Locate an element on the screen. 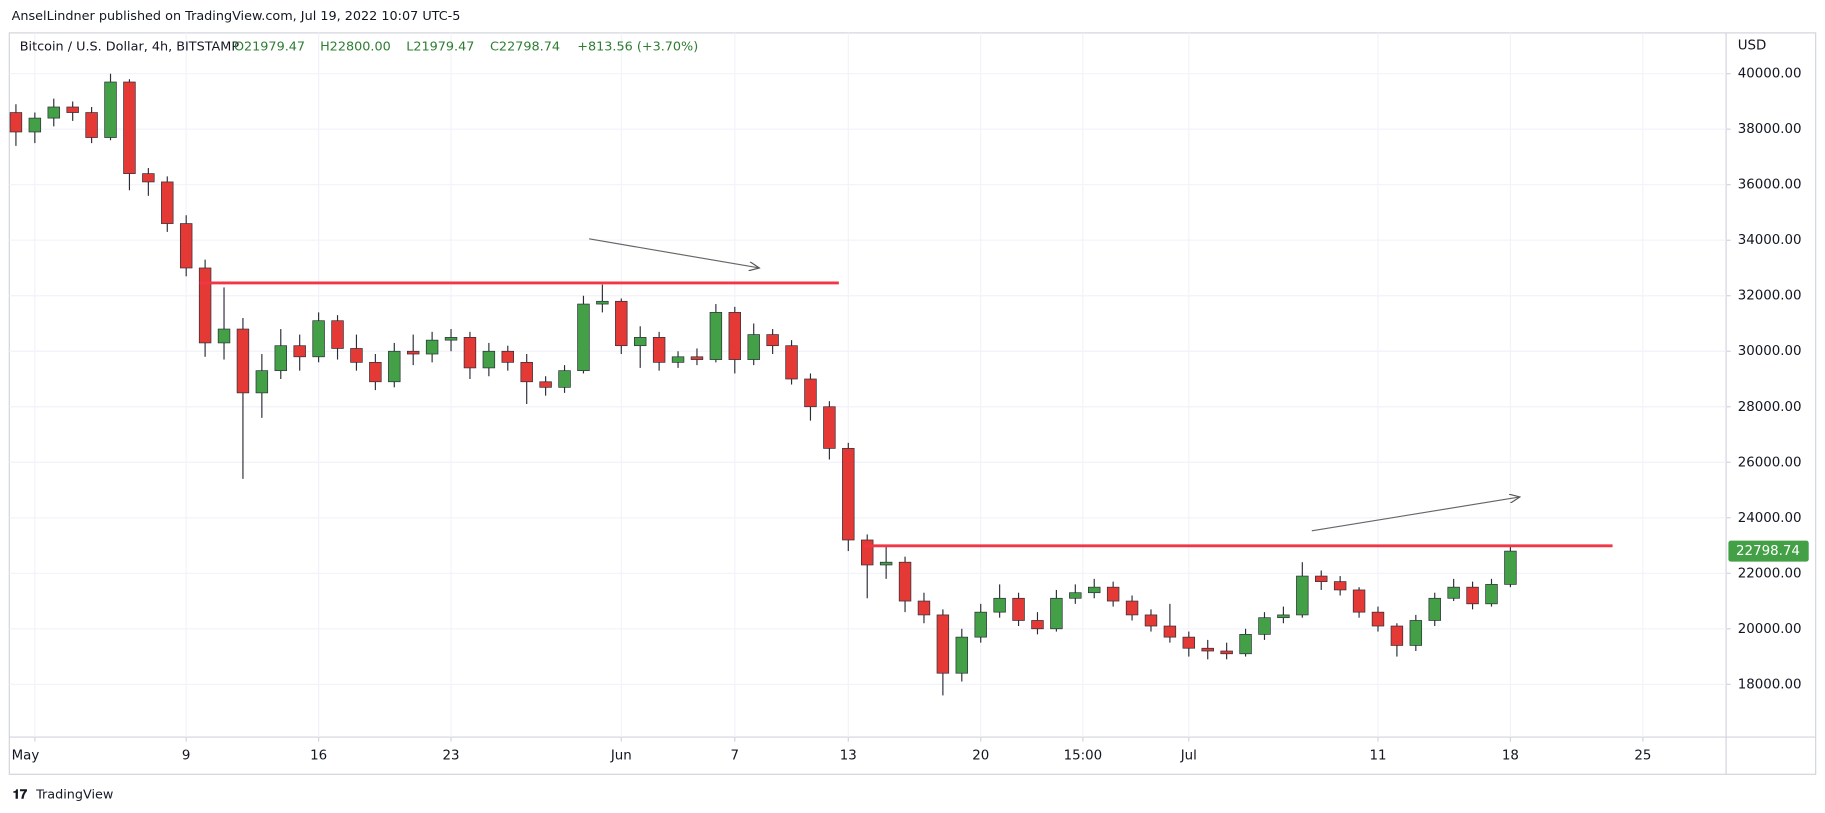  currency-label: USD is located at coordinates (1752, 46).